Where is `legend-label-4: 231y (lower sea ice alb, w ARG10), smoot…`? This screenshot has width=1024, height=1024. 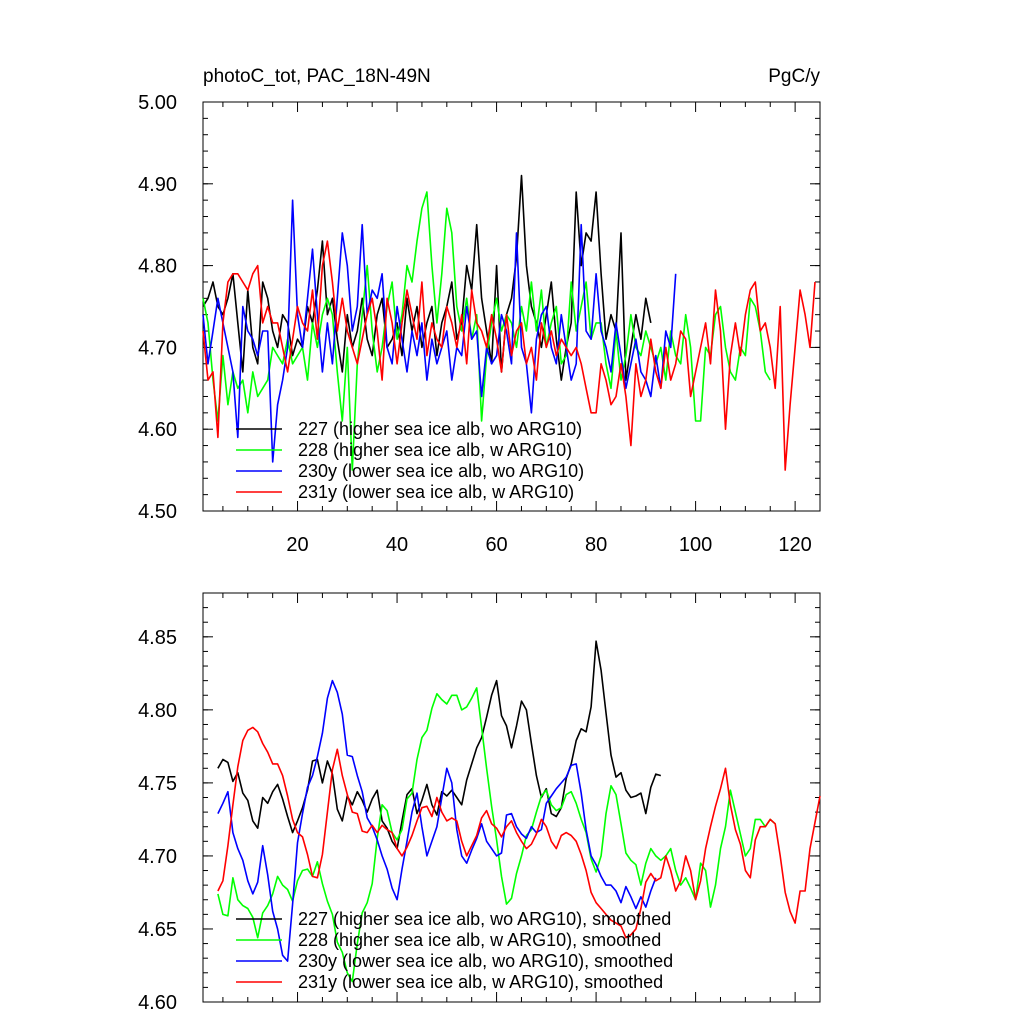
legend-label-4: 231y (lower sea ice alb, w ARG10), smoot… is located at coordinates (480, 982).